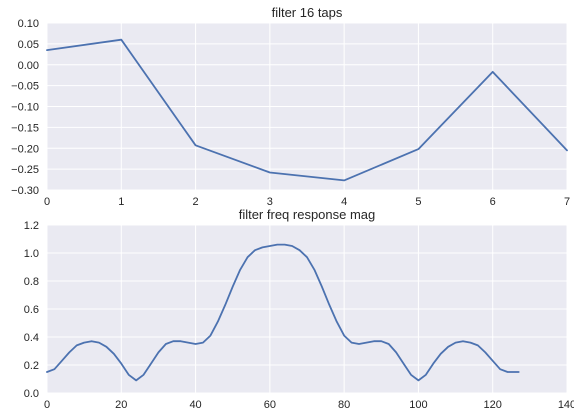 The image size is (574, 416). I want to click on x-tick-labels: 0 20 40 60 80 100 120 140, so click(309, 405).